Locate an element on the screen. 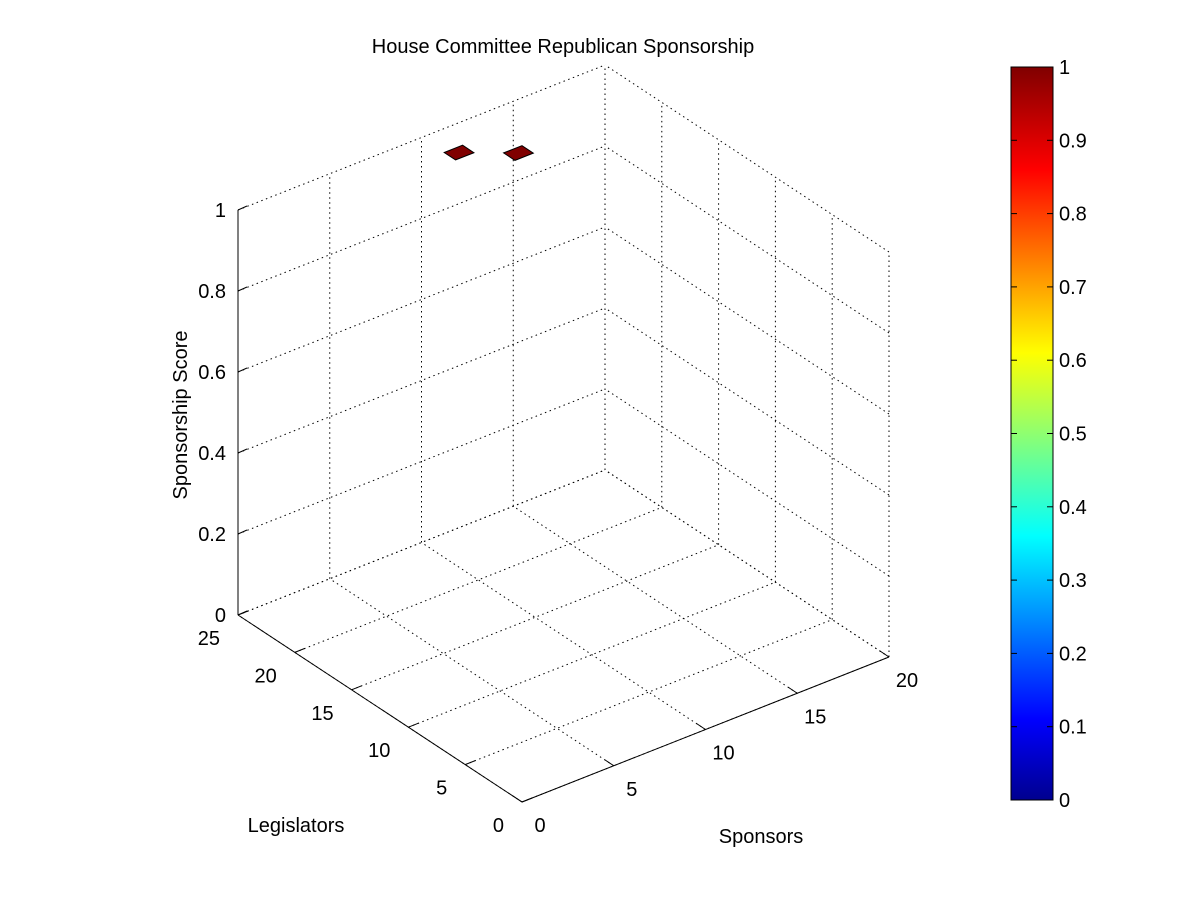  colorbar-tick-label: 0.2 is located at coordinates (1073, 654).